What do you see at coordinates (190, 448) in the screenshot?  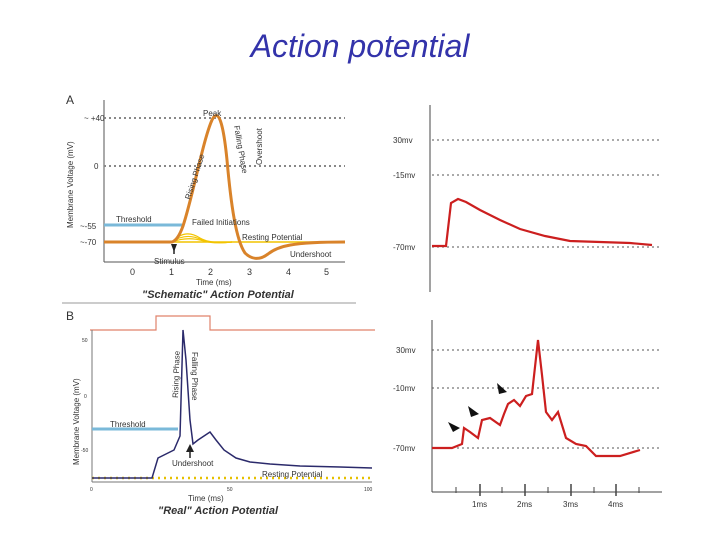 I see `panel-b-undershoot-arrow` at bounding box center [190, 448].